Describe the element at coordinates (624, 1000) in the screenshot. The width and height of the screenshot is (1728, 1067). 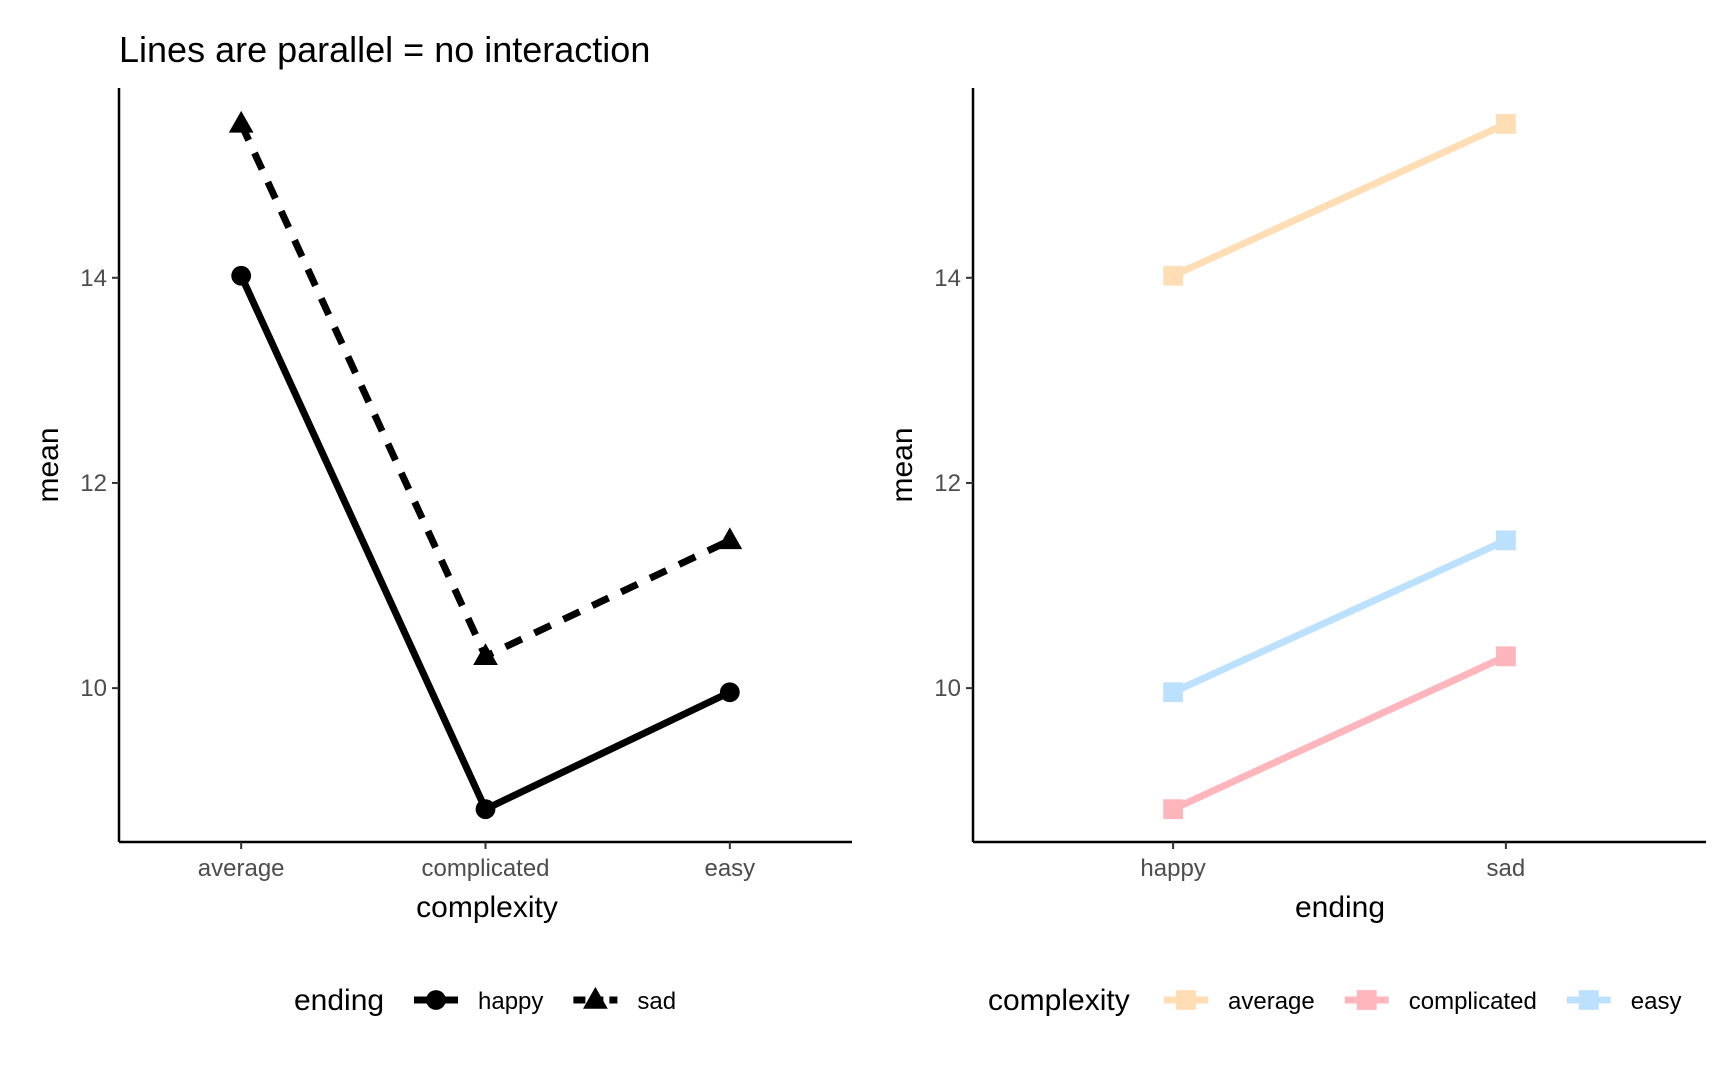
I see `legend-item-sad: sad` at that location.